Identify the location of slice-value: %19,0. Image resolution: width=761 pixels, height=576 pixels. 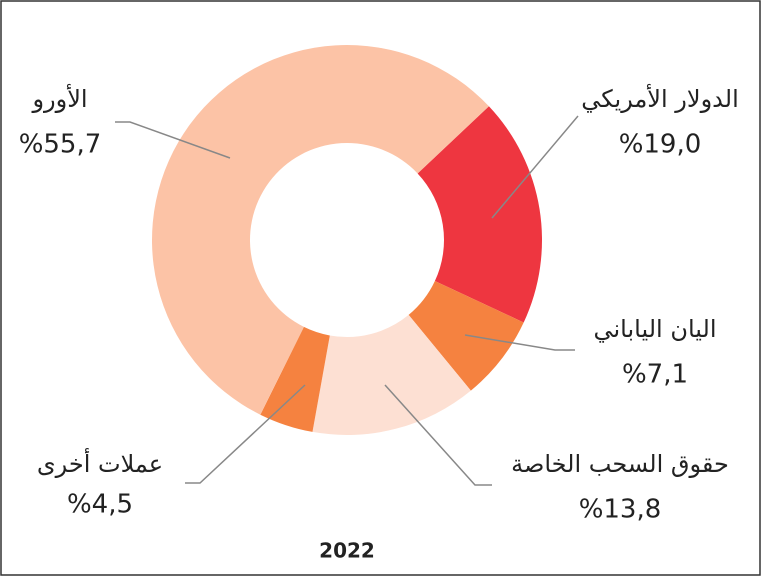
(660, 145).